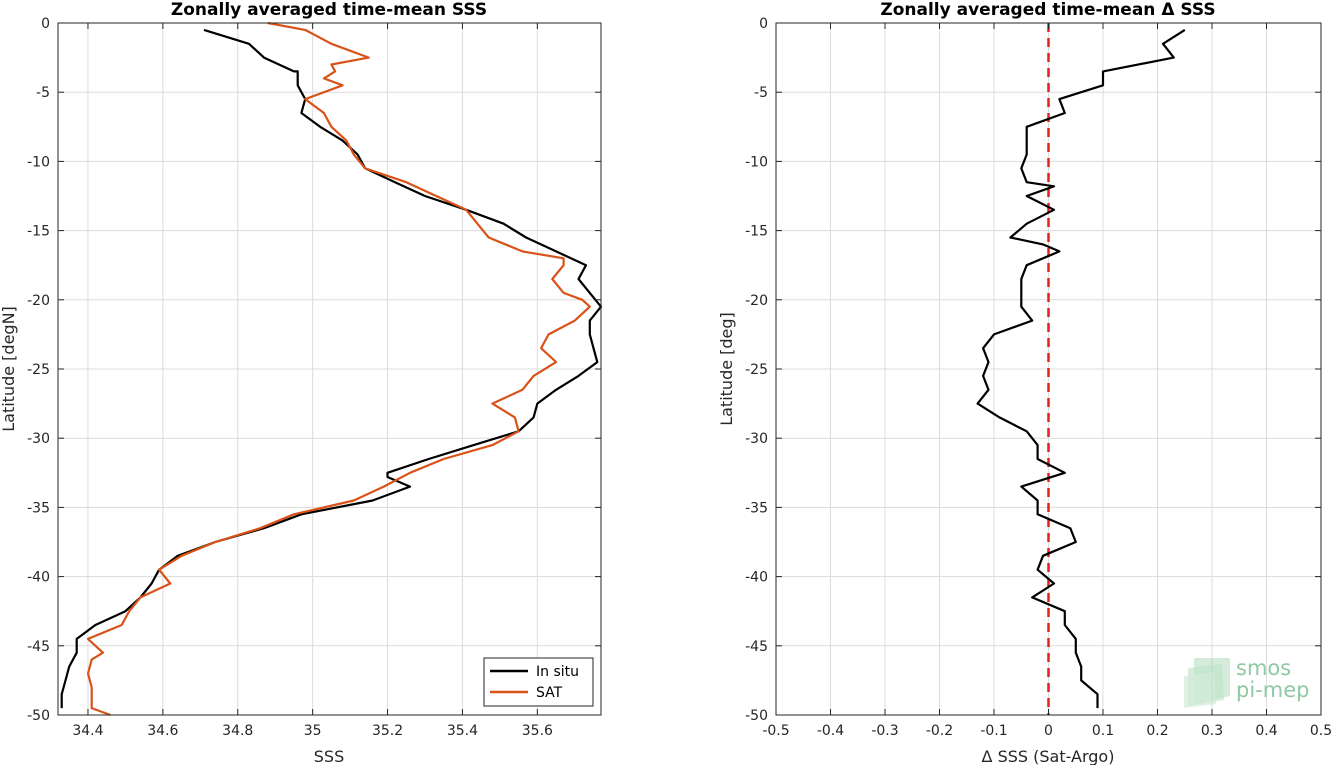  Describe the element at coordinates (9, 369) in the screenshot. I see `sss-y-axis-label: Latitude [degN]` at that location.